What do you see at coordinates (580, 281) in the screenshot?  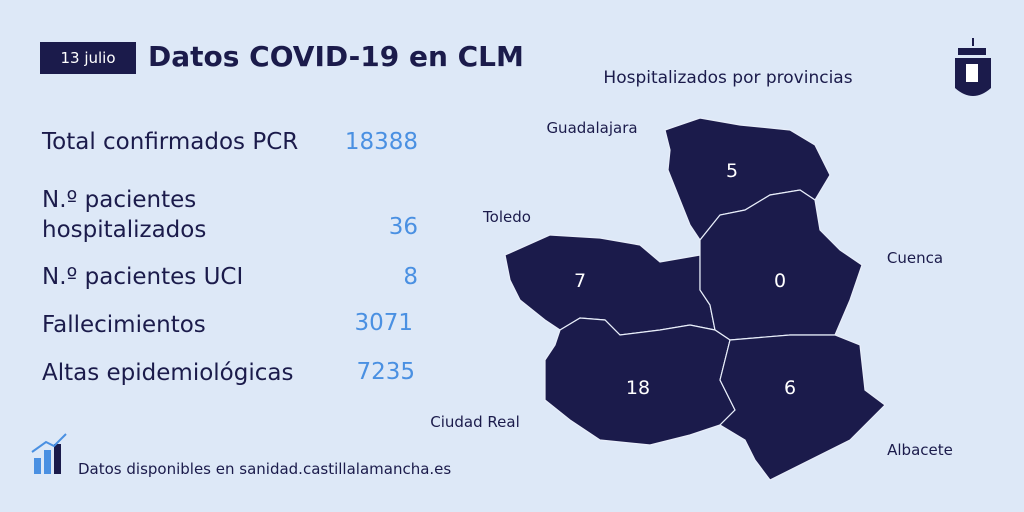 I see `province-value: 7` at bounding box center [580, 281].